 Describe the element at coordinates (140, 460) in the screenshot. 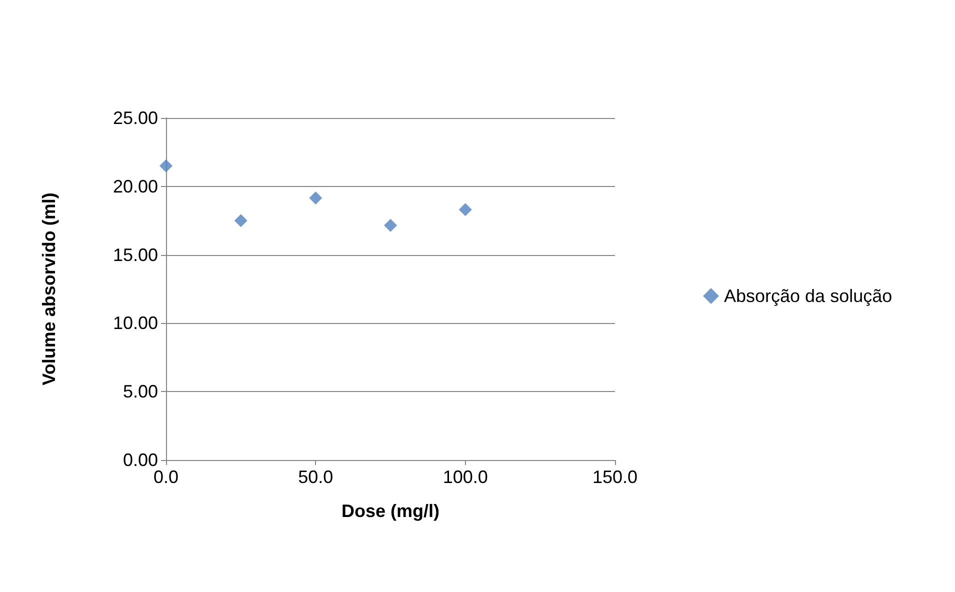

I see `y-tick-label: 0.00` at that location.